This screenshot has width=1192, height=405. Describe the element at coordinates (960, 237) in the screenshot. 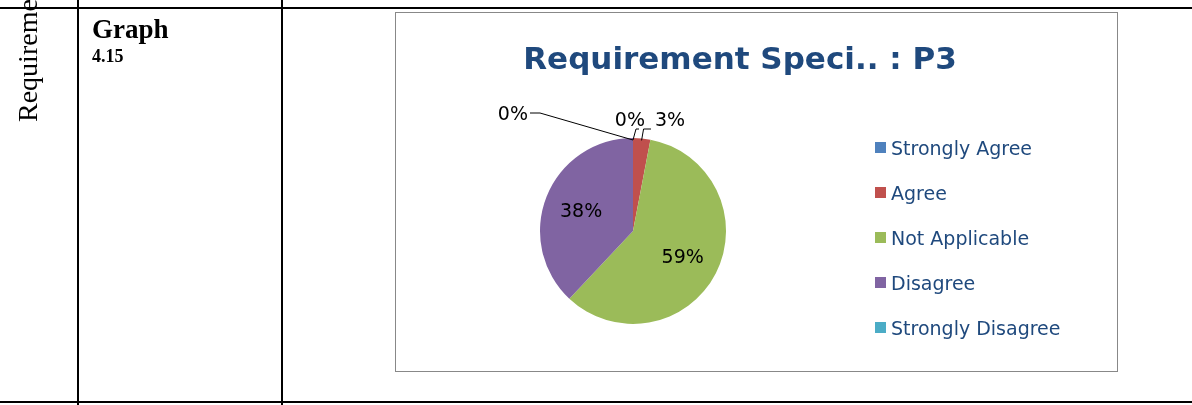

I see `legend-label: Not Applicable` at that location.